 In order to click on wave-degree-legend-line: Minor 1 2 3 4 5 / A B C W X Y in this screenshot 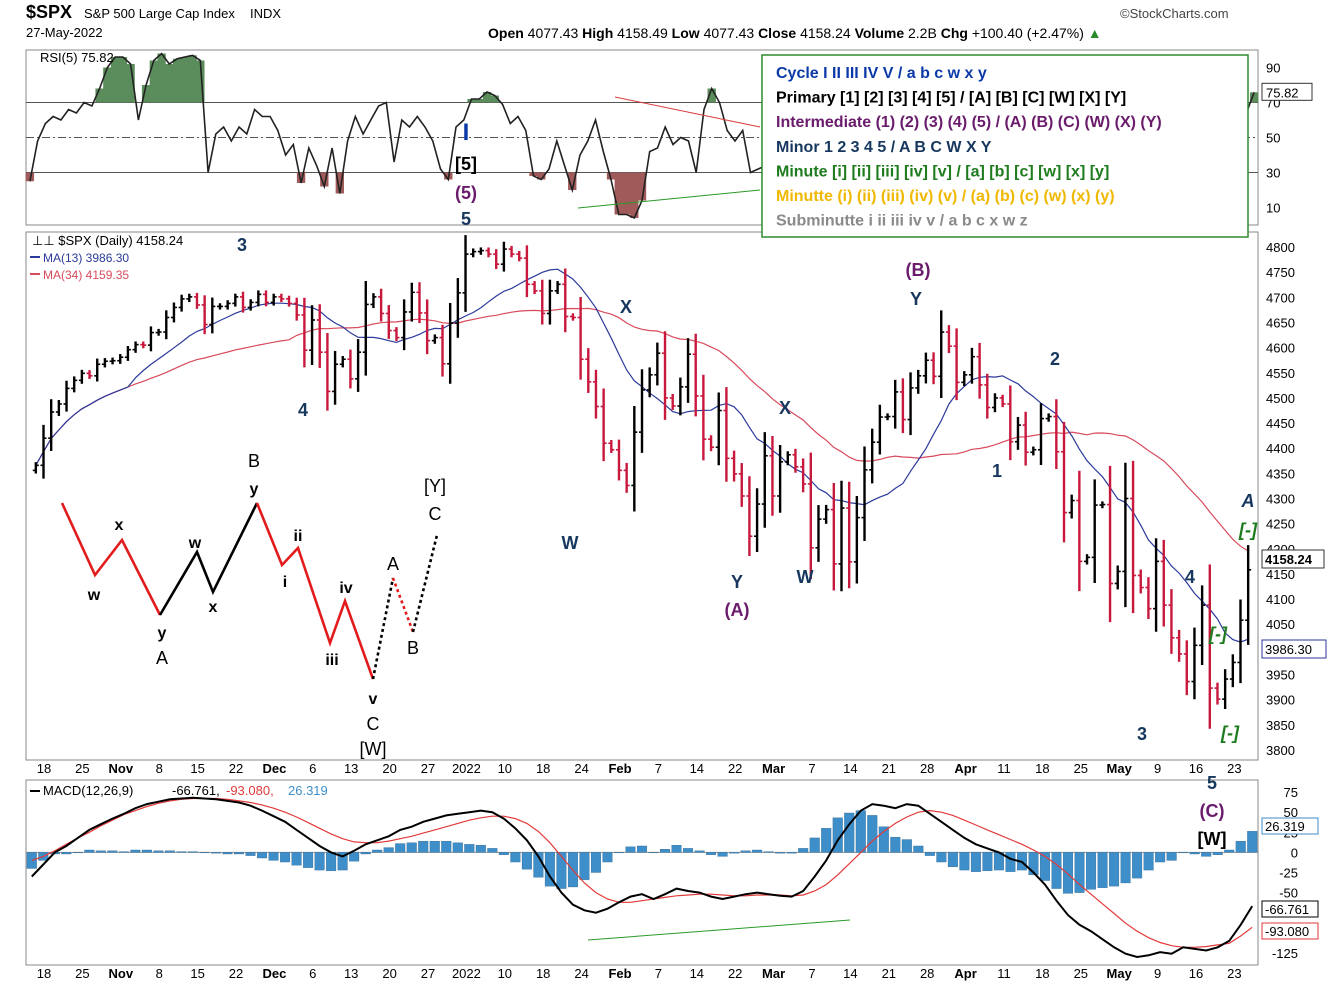, I will do `click(884, 147)`.